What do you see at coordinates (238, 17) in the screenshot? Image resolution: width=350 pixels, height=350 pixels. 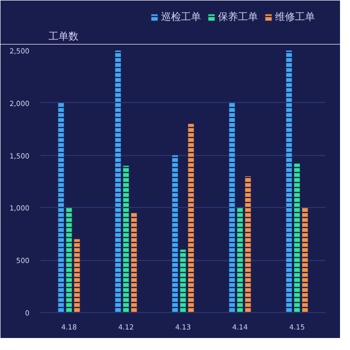 I see `legend-label: 保养工单` at bounding box center [238, 17].